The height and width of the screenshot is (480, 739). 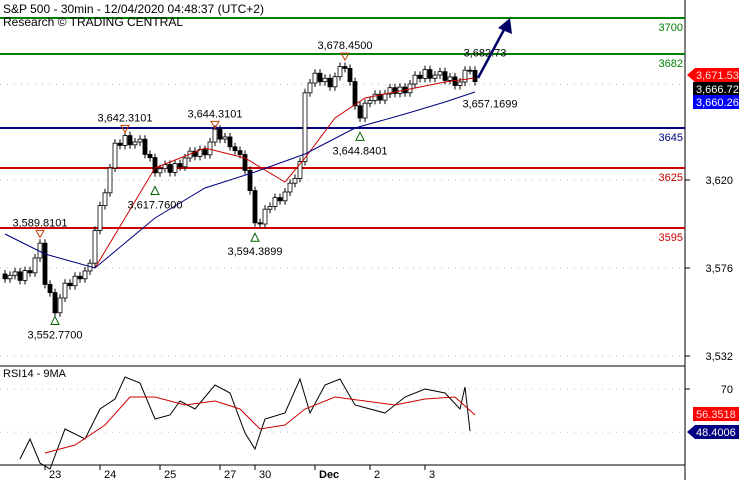 What do you see at coordinates (34, 374) in the screenshot?
I see `rsi-title: RSI14 - 9MA` at bounding box center [34, 374].